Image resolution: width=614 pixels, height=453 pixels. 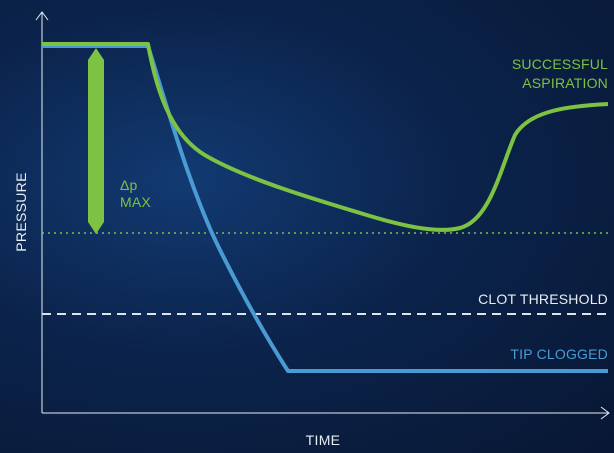 I want to click on delta-p-max-label: MAX, so click(x=135, y=202).